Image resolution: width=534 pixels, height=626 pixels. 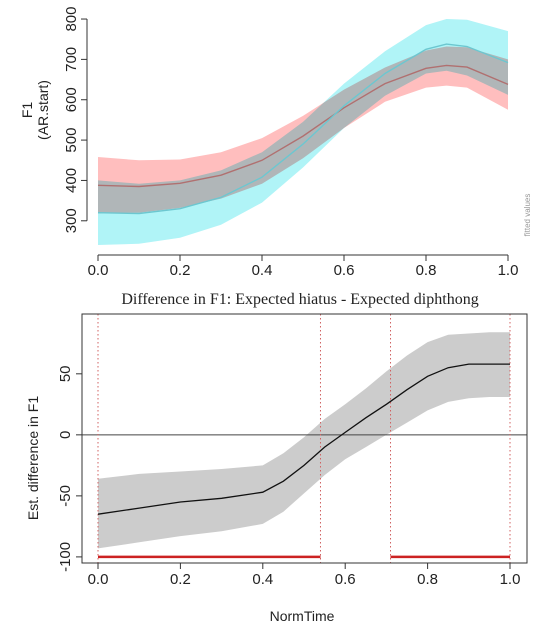 What do you see at coordinates (71, 140) in the screenshot?
I see `top-y-tick-label: 500` at bounding box center [71, 140].